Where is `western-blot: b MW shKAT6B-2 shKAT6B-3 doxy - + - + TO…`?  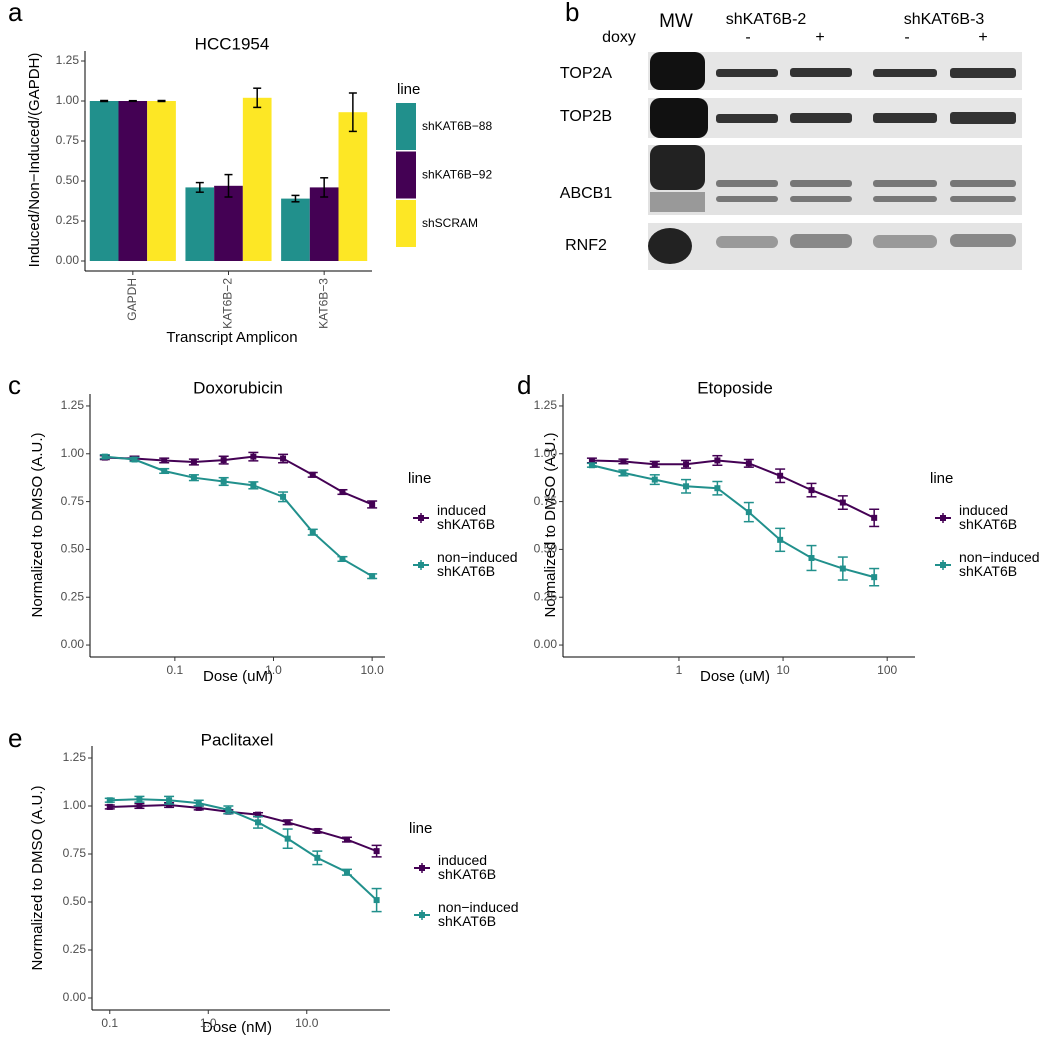
western-blot: b MW shKAT6B-2 shKAT6B-3 doxy - + - + TO… is located at coordinates (791, 135).